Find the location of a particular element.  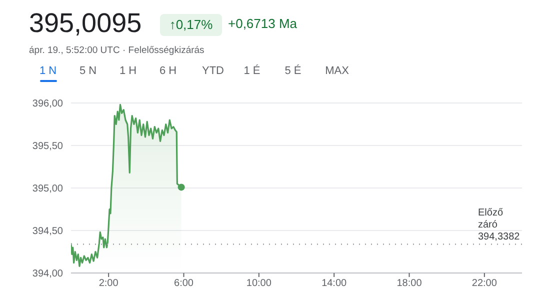

text: ↑0,17% is located at coordinates (191, 25).